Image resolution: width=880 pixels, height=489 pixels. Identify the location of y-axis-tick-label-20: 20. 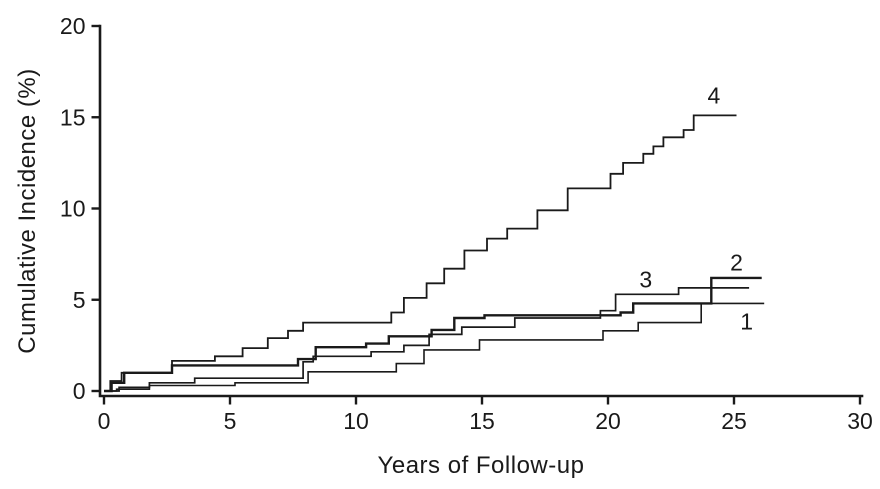
(73, 26).